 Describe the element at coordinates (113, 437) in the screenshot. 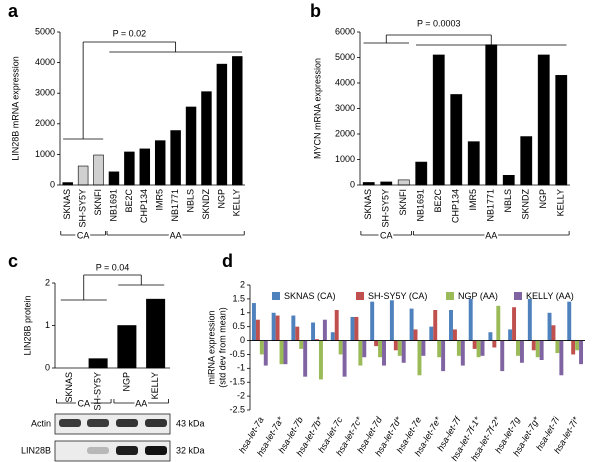

I see `western-blot: Actin LIN28B 43 kDa 32 kDa` at that location.